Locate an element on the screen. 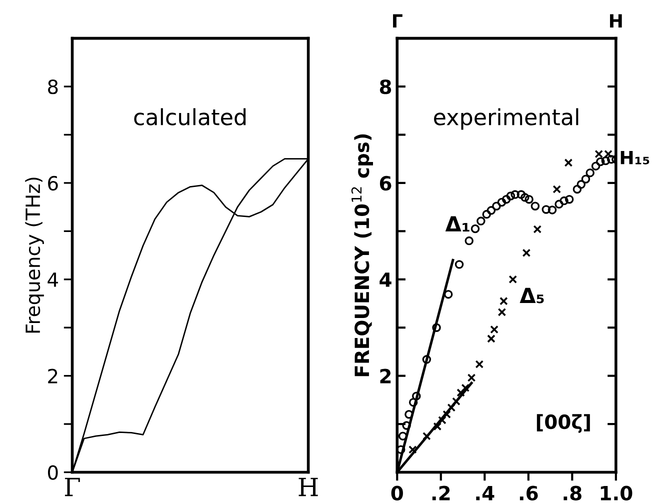 This screenshot has width=663, height=504. x-tick-label: H is located at coordinates (308, 487).